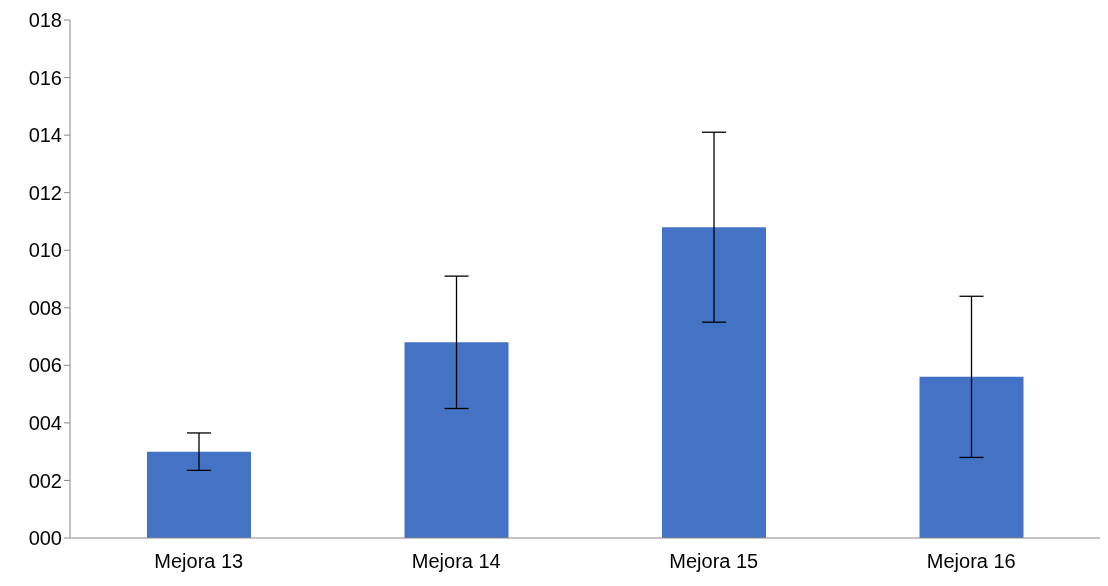 The image size is (1108, 586). Describe the element at coordinates (45, 192) in the screenshot. I see `y-tick-label: 012` at that location.